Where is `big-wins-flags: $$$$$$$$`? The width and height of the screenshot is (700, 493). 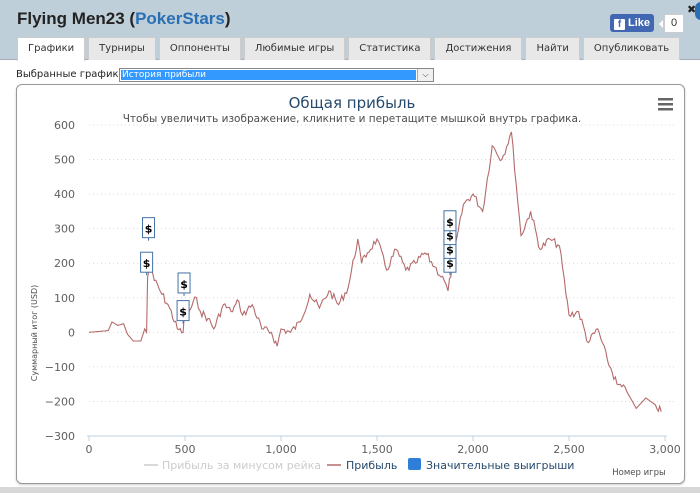
big-wins-flags: $$$$$$$$ is located at coordinates (298, 267).